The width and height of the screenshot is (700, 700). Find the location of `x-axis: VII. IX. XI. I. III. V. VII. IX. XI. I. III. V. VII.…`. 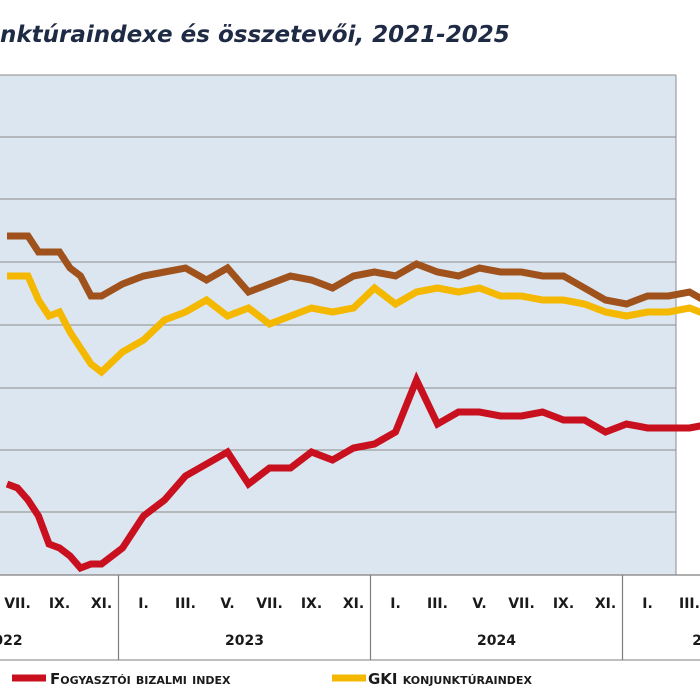

x-axis: VII. IX. XI. I. III. V. VII. IX. XI. I. III. V. VII.… is located at coordinates (350, 617).